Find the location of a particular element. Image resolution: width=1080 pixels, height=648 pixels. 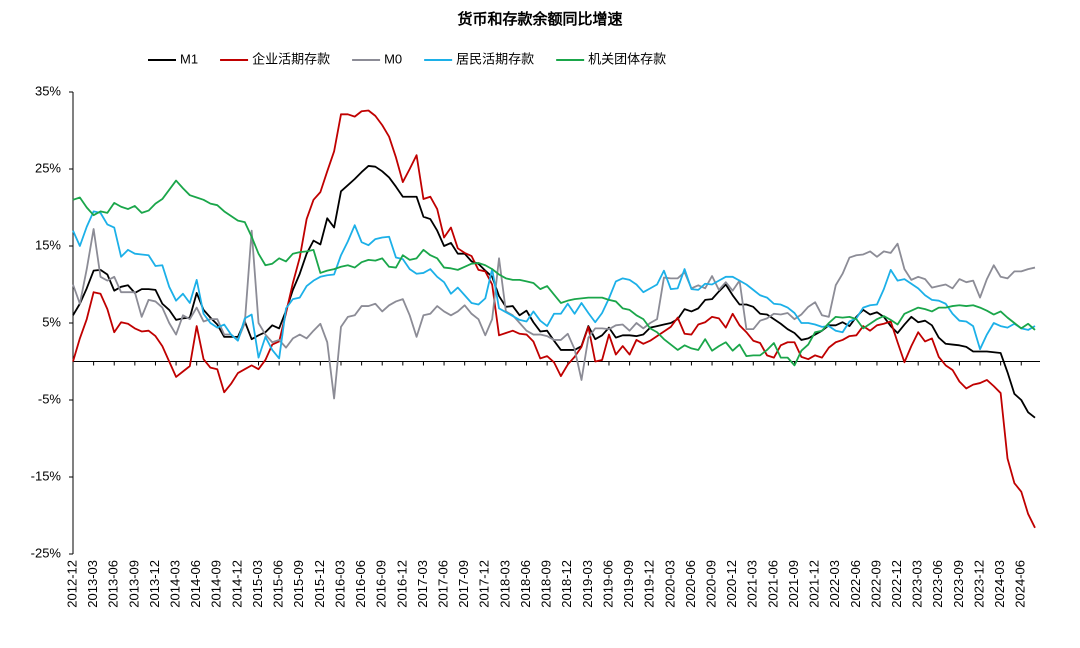

legend-label: M0 is located at coordinates (393, 58).